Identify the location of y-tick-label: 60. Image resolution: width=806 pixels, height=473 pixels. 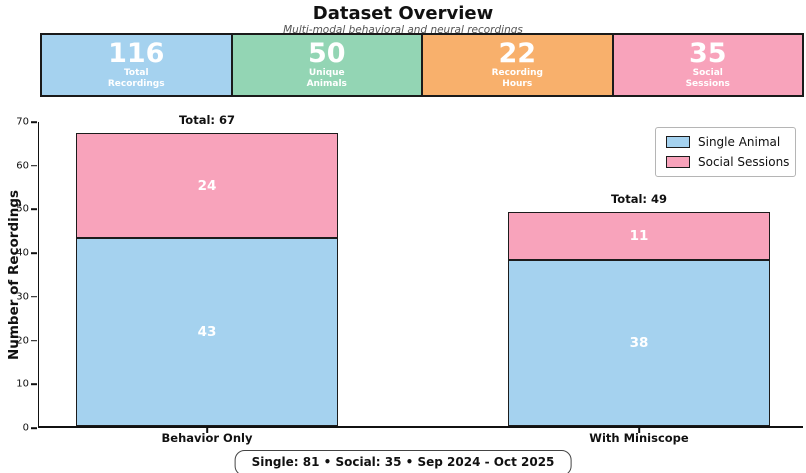
(22, 166).